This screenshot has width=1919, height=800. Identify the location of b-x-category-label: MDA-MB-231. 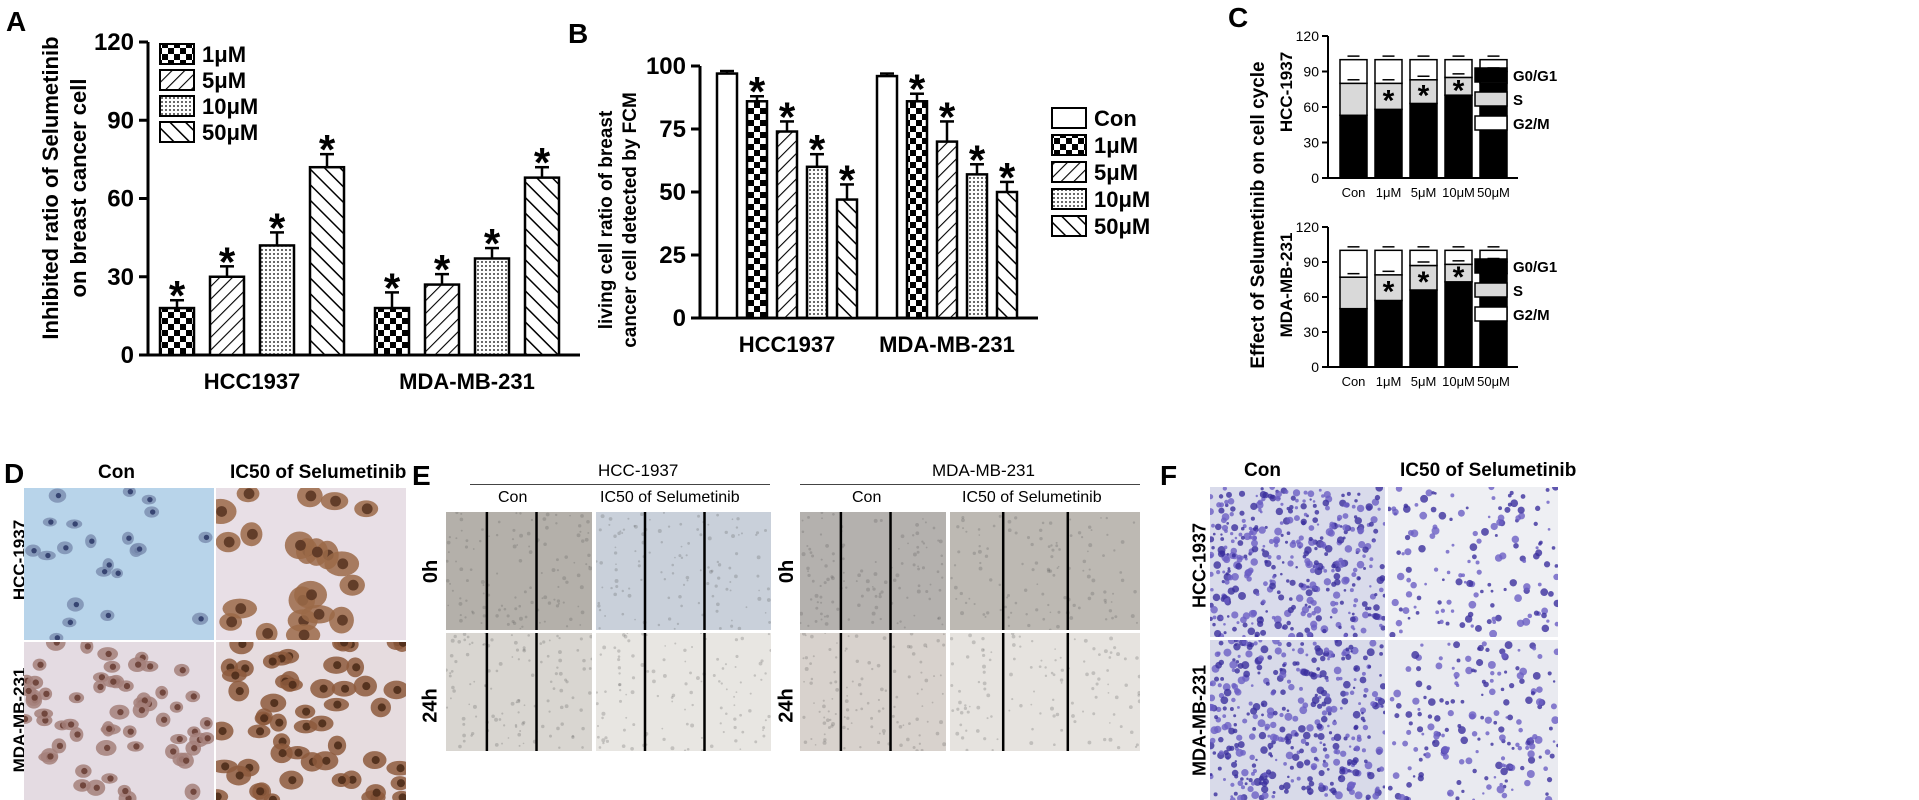
(947, 344).